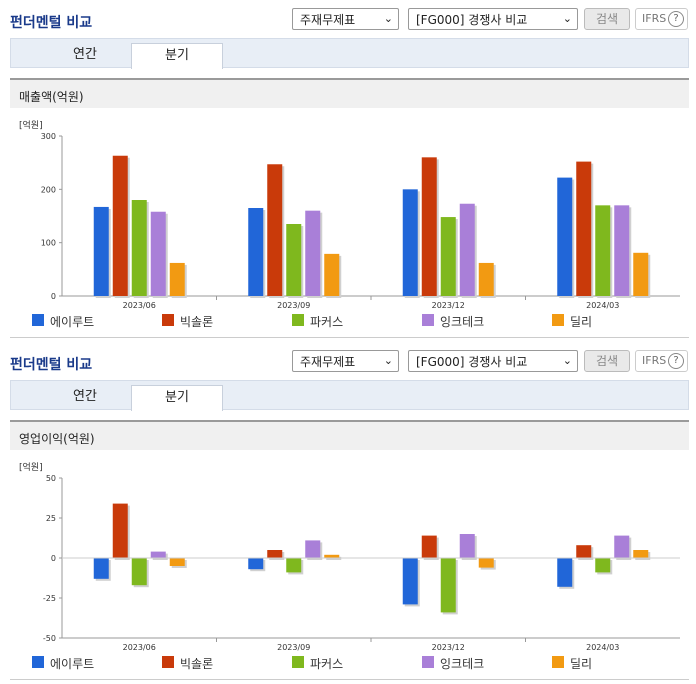  What do you see at coordinates (349, 337) in the screenshot?
I see `divider` at bounding box center [349, 337].